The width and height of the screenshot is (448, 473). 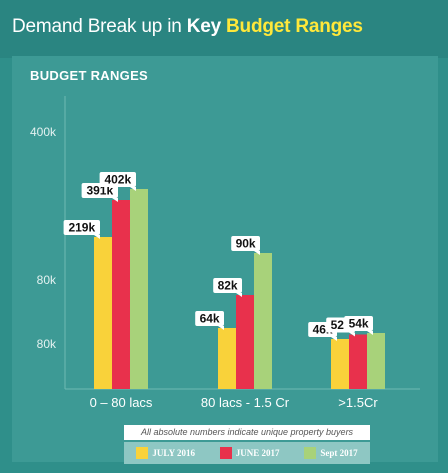 I want to click on page-title: Demand Break up in Key Budget Ranges, so click(x=187, y=27).